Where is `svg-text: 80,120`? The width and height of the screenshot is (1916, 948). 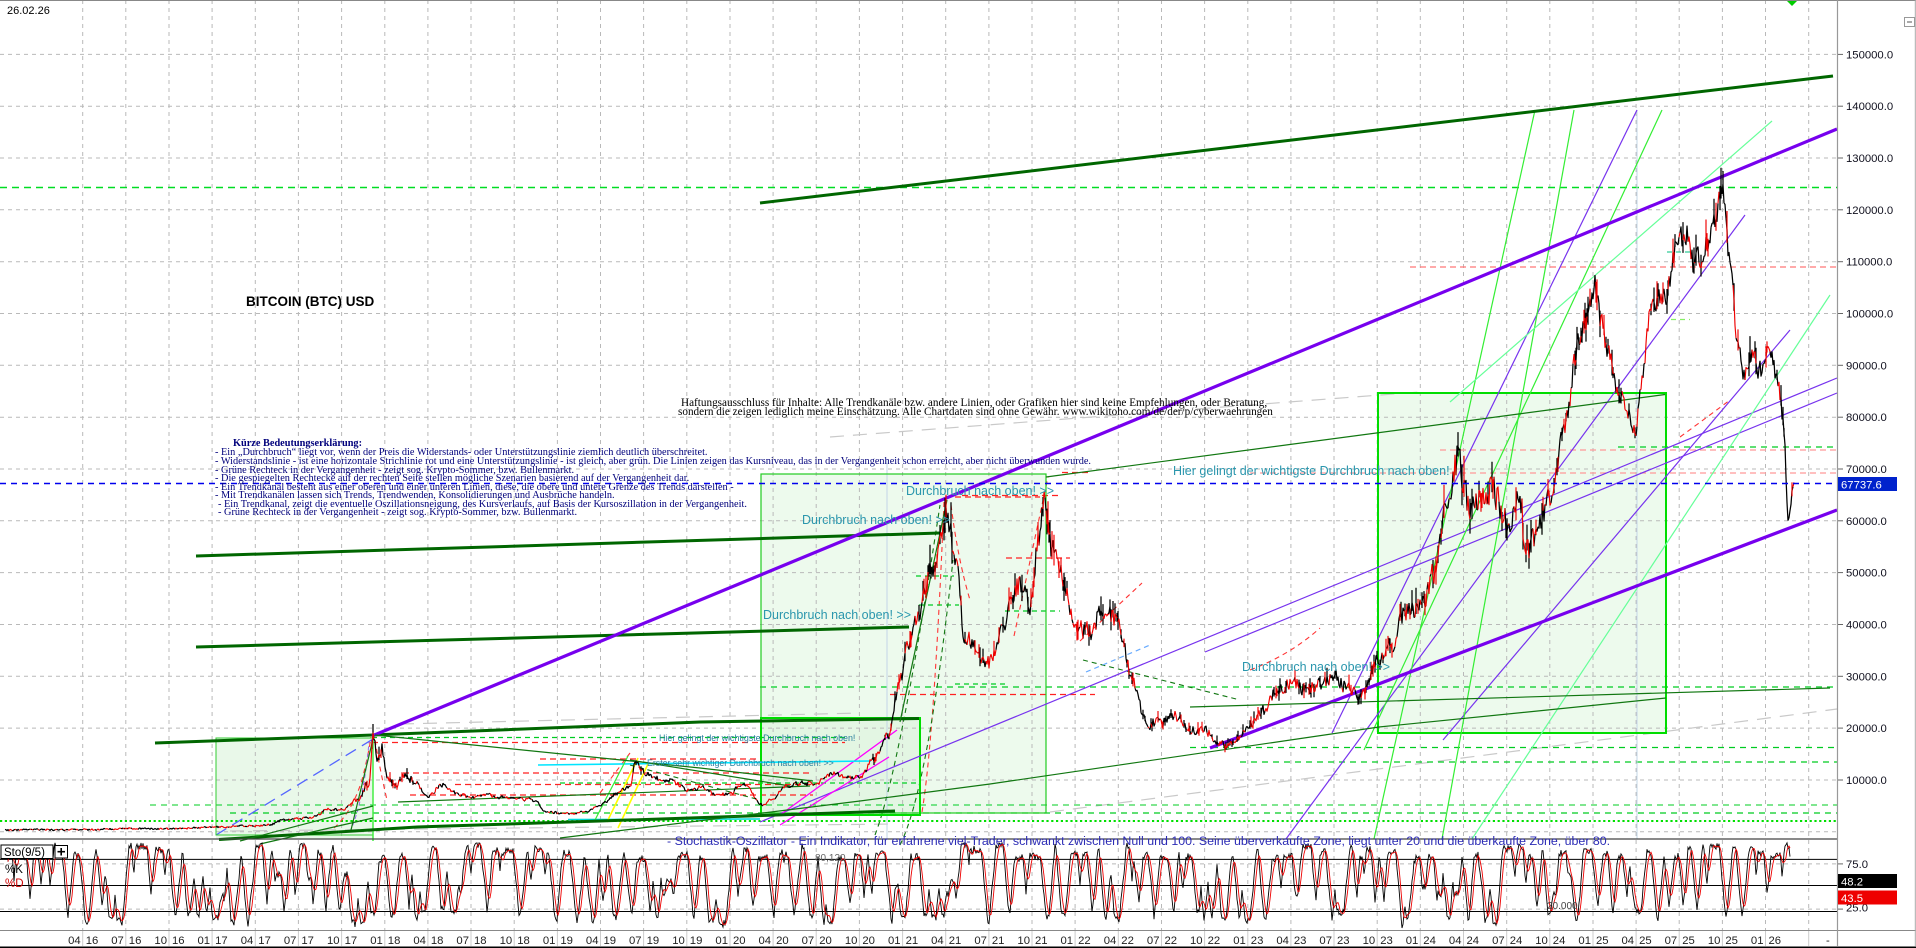 svg-text: 80,120 is located at coordinates (830, 858).